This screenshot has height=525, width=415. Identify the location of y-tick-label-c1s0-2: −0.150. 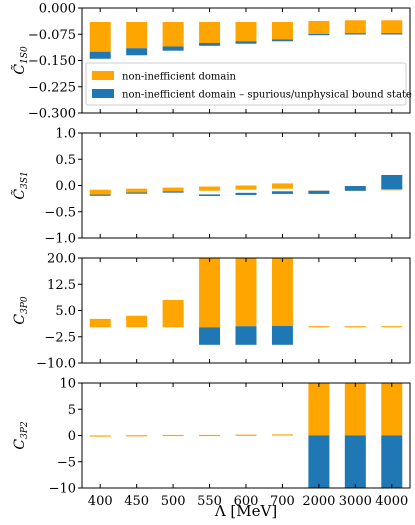
(52, 61).